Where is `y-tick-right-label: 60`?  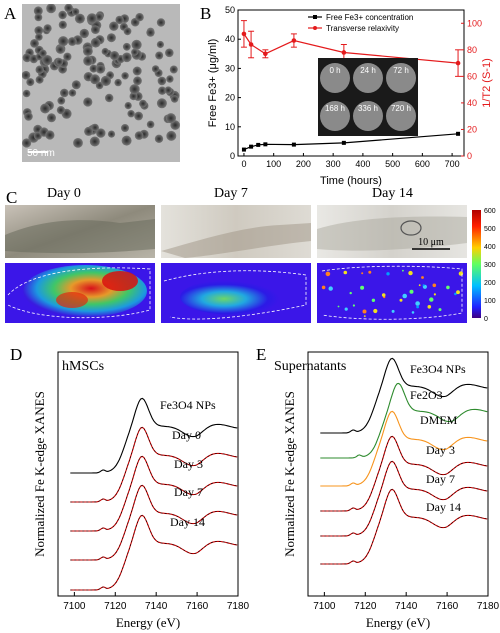 y-tick-right-label: 60 is located at coordinates (472, 76).